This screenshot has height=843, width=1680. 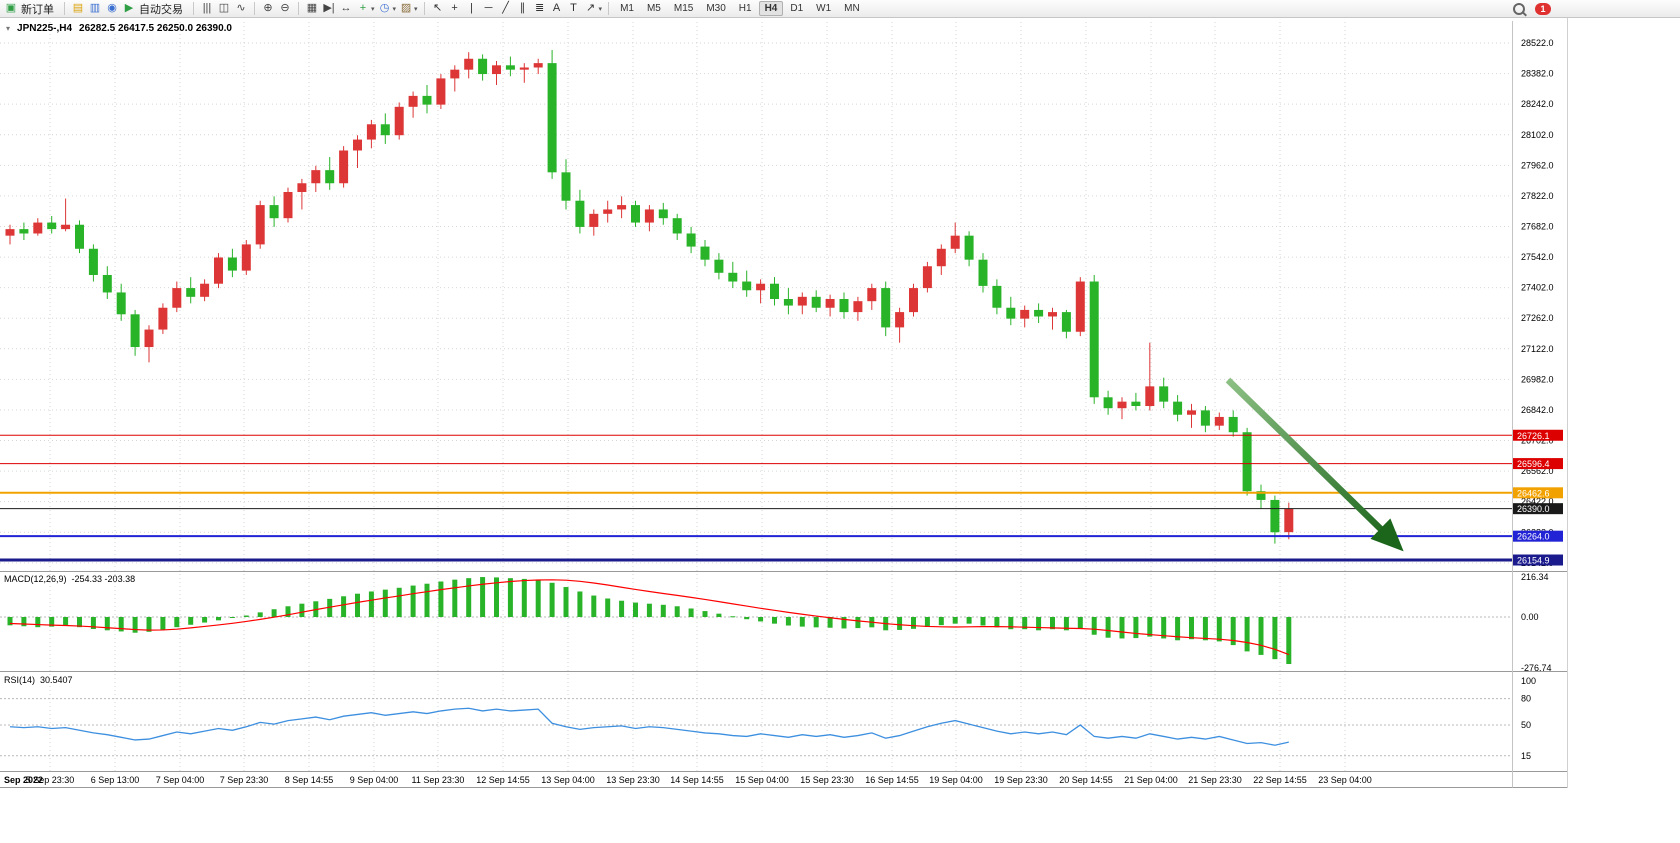 What do you see at coordinates (112, 8) in the screenshot?
I see `info-icon: ◉` at bounding box center [112, 8].